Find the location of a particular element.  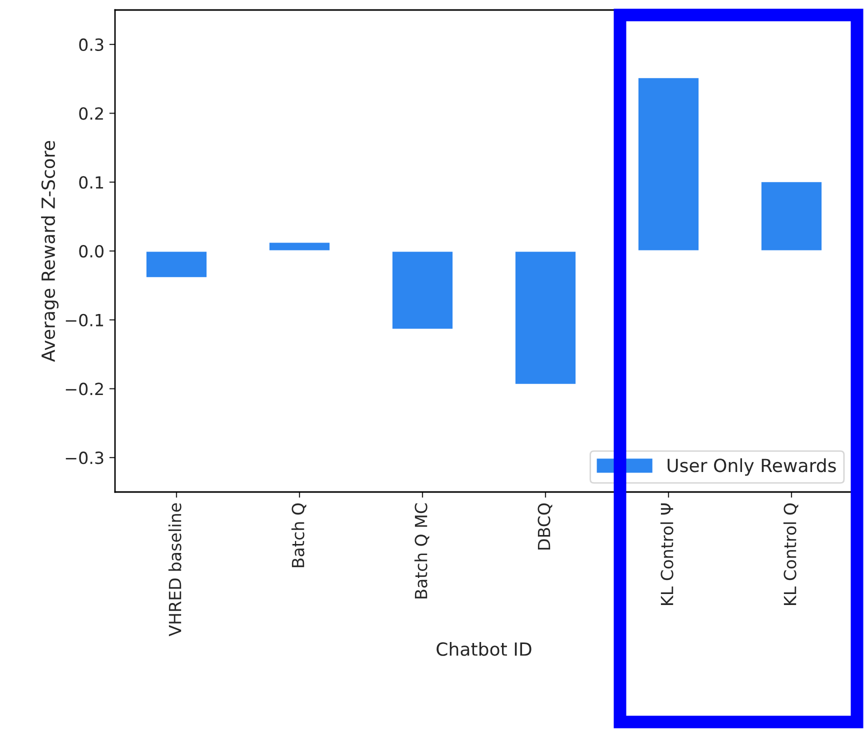

y-tick-label: 0.2 is located at coordinates (91, 113).